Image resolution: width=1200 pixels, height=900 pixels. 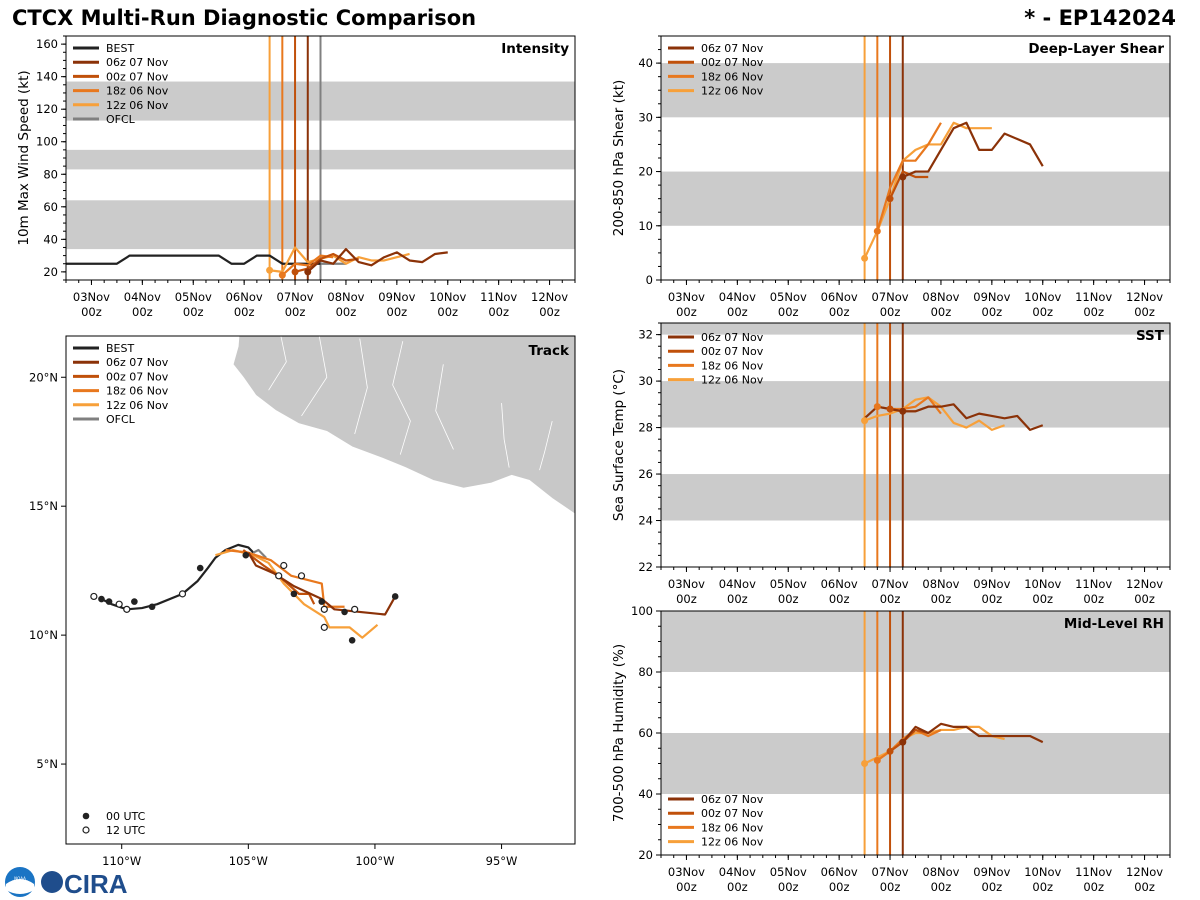 I want to click on track-legend-label: 12z 06 Nov, so click(x=137, y=405).